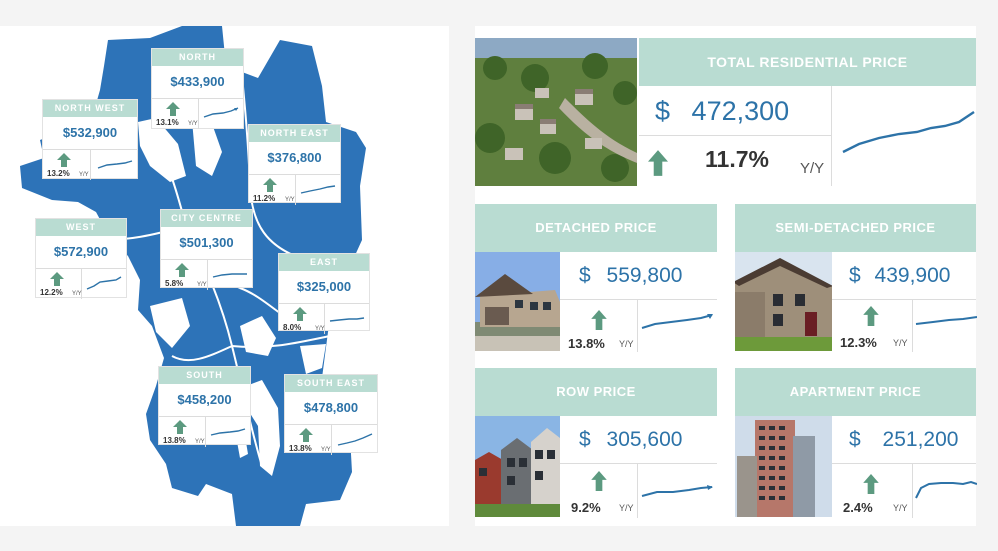 The image size is (998, 551). I want to click on card-title: DETACHED PRICE, so click(596, 228).